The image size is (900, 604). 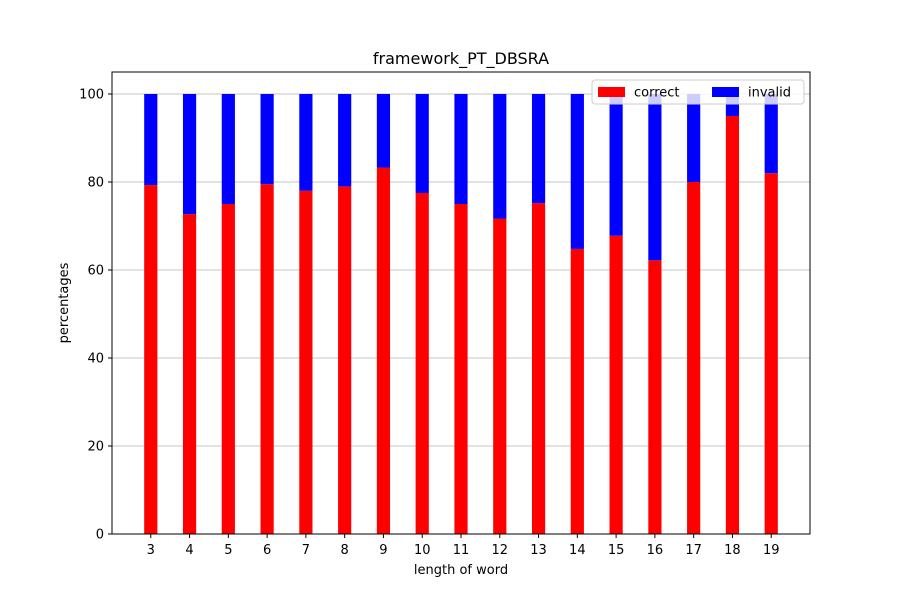 What do you see at coordinates (95, 447) in the screenshot?
I see `y-tick-label: 20` at bounding box center [95, 447].